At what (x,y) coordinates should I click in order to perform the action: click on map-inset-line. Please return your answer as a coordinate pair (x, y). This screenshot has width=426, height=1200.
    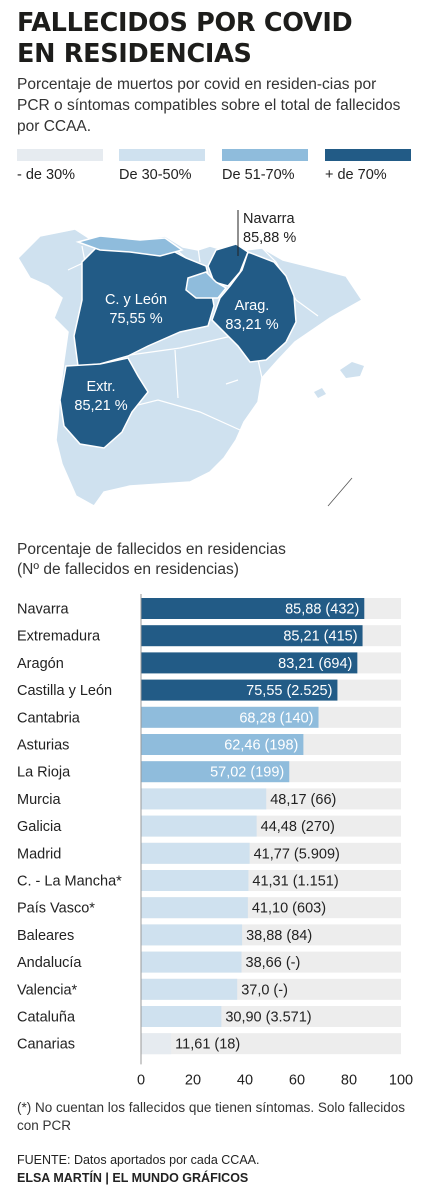
    Looking at the image, I should click on (340, 492).